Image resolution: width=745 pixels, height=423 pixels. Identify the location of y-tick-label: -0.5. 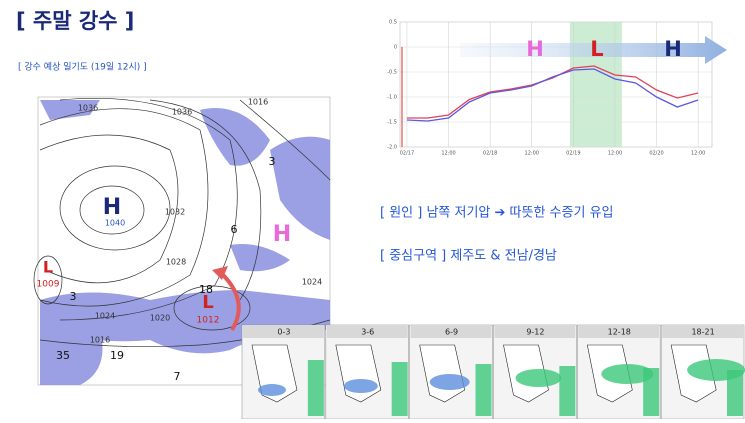
(392, 73).